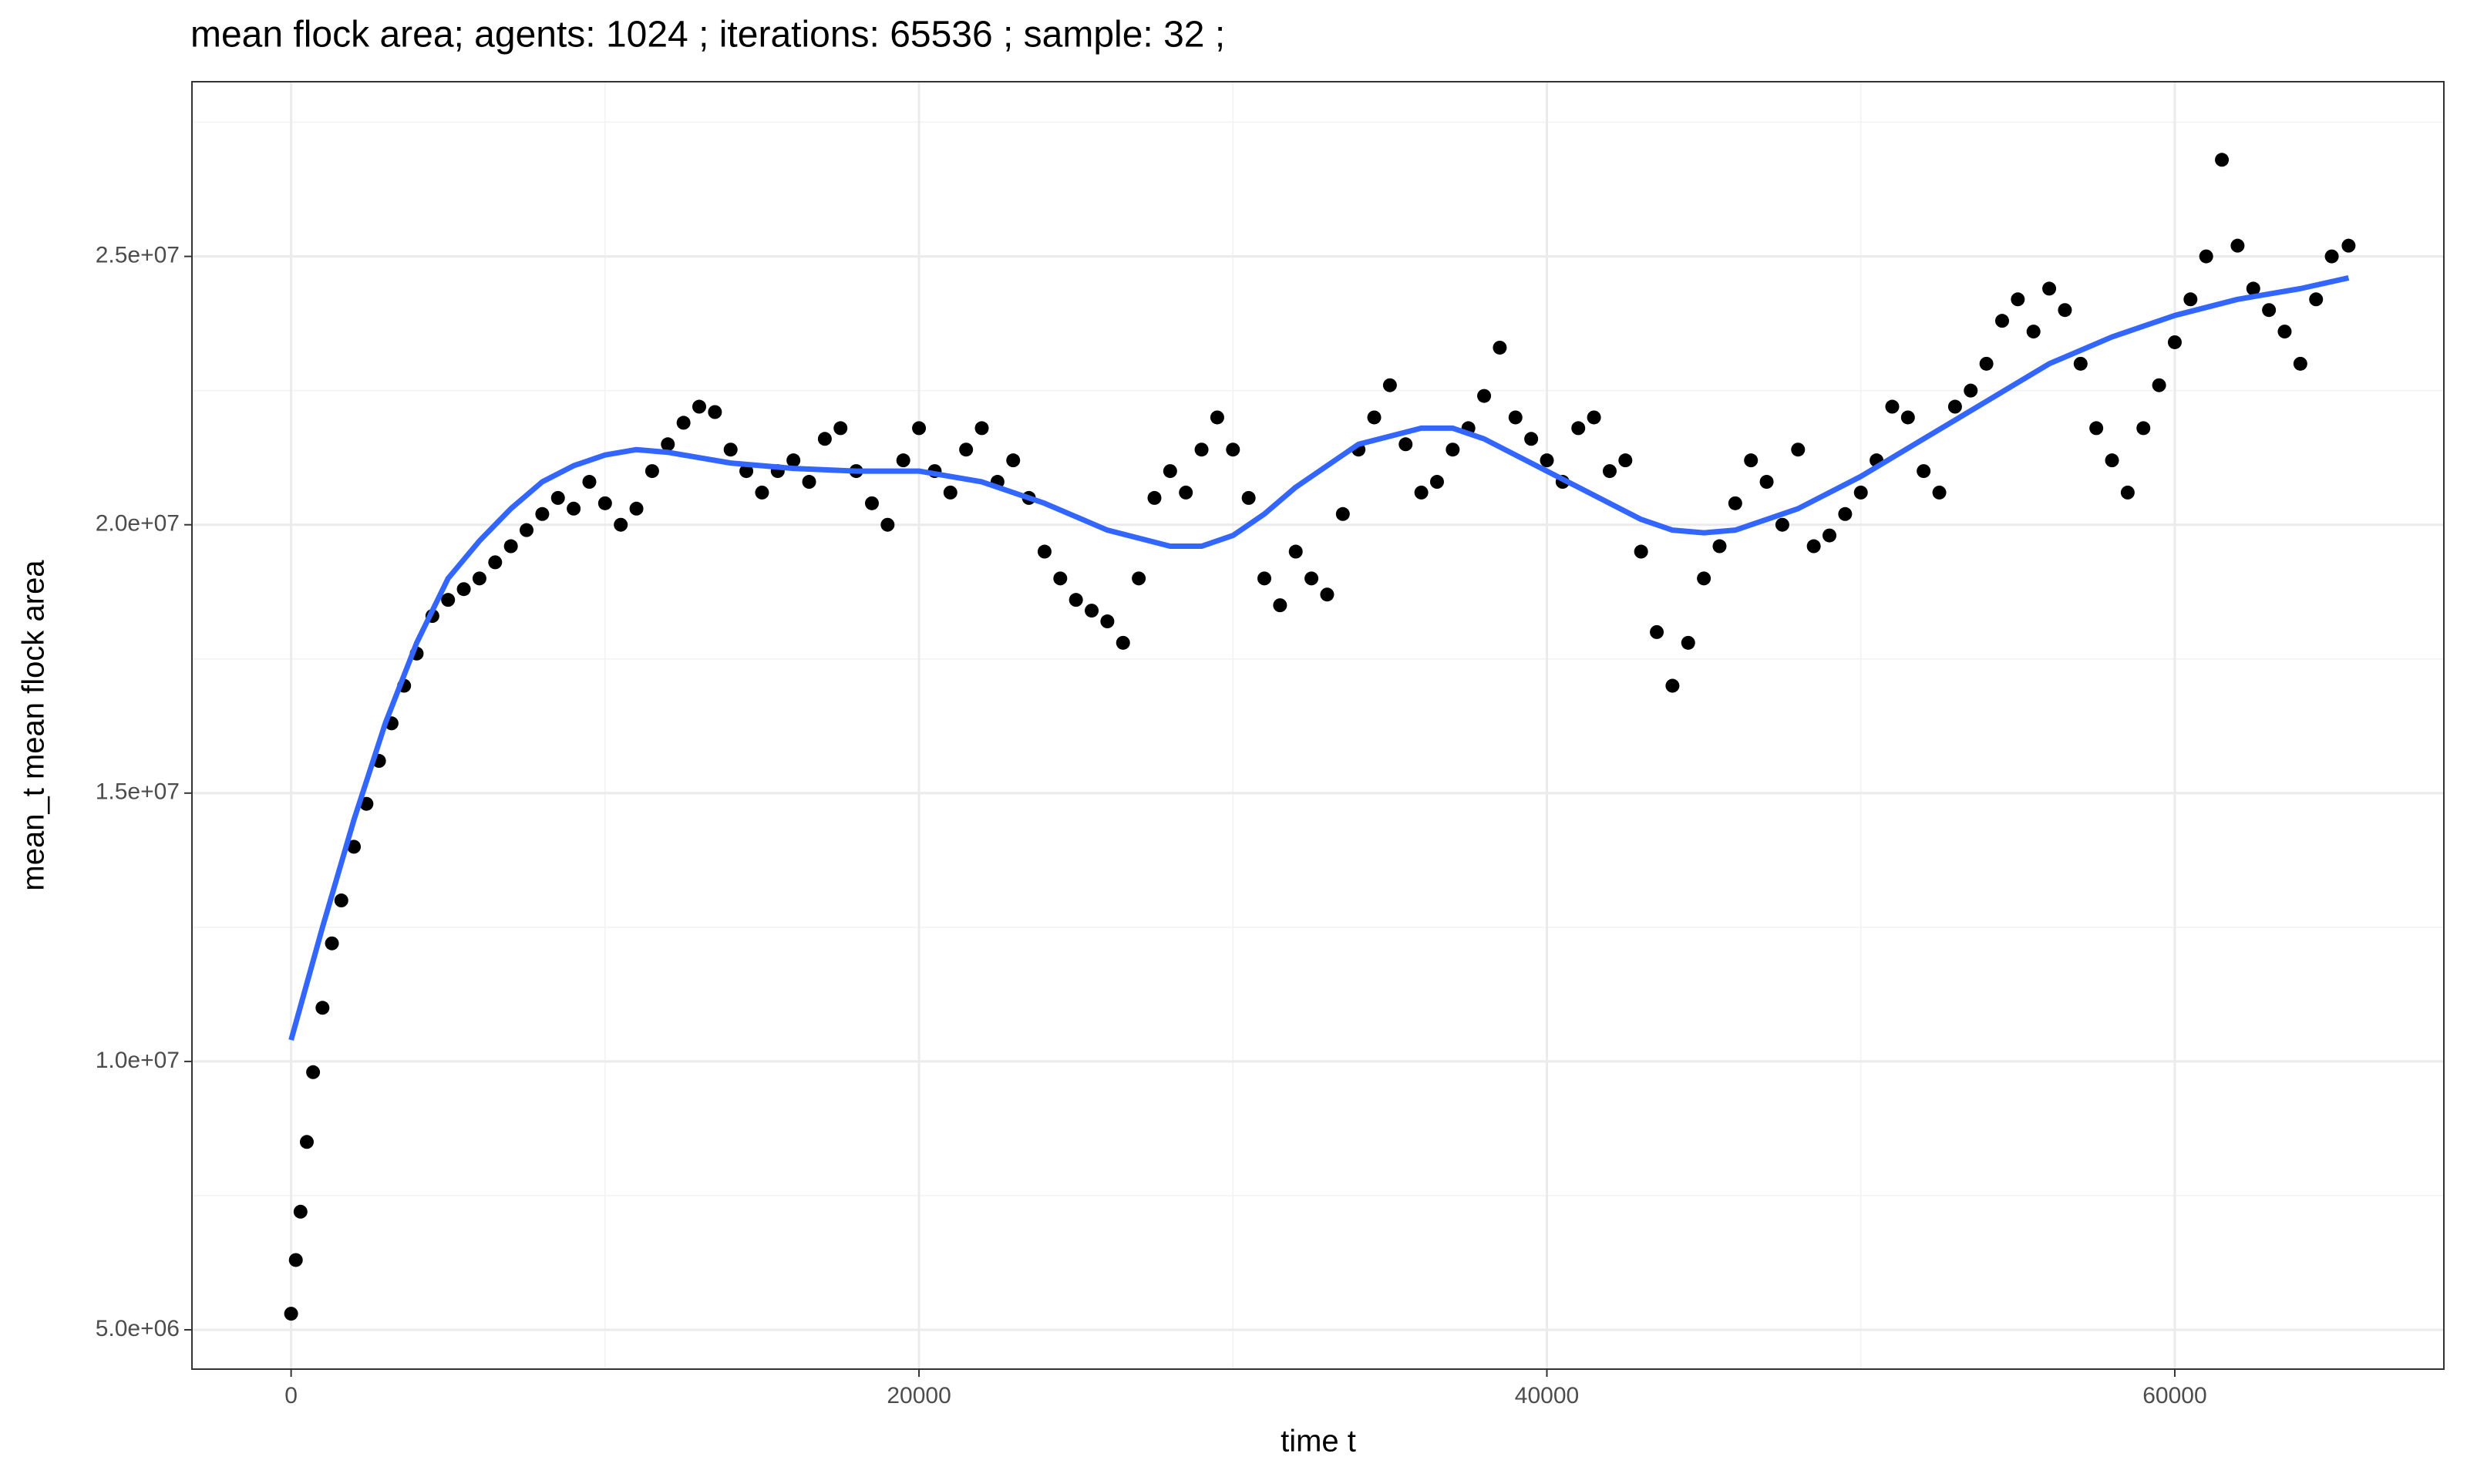  Describe the element at coordinates (138, 524) in the screenshot. I see `y-tick-label: 2.0e+07` at that location.